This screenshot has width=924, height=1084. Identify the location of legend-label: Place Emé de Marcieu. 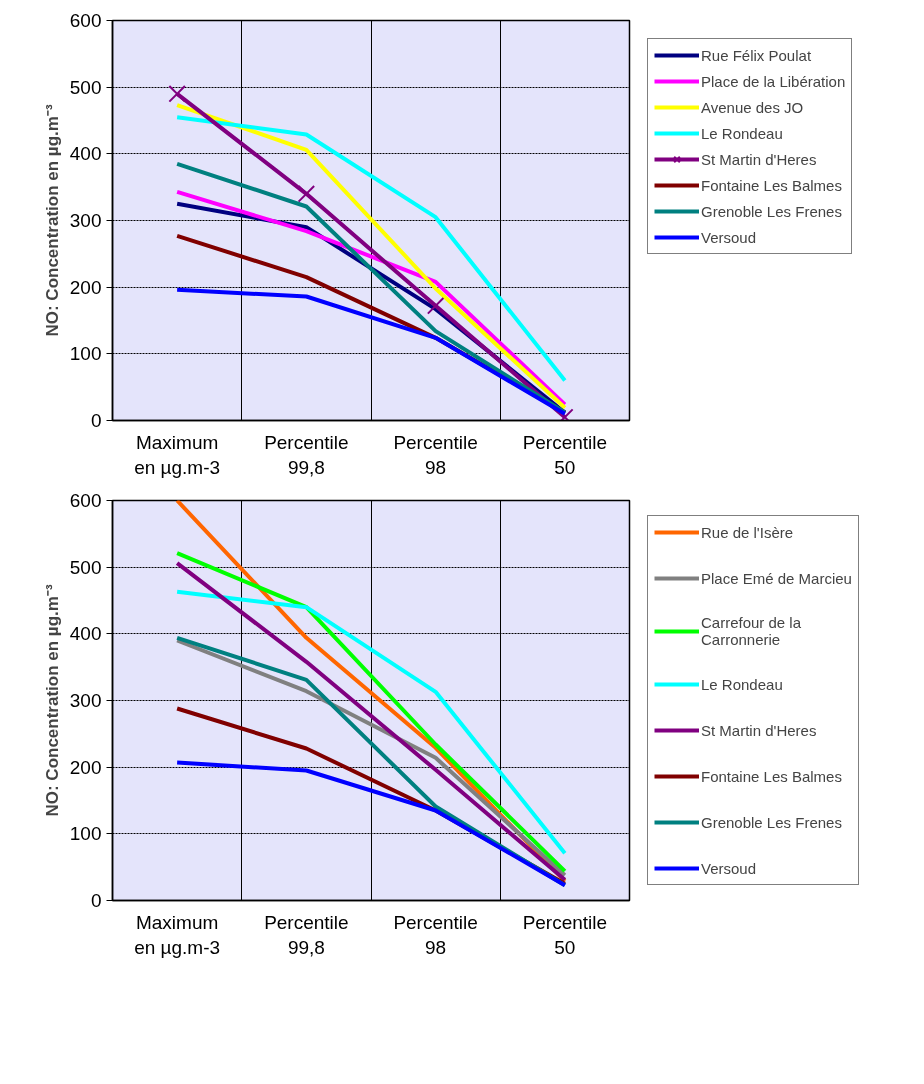
(776, 578).